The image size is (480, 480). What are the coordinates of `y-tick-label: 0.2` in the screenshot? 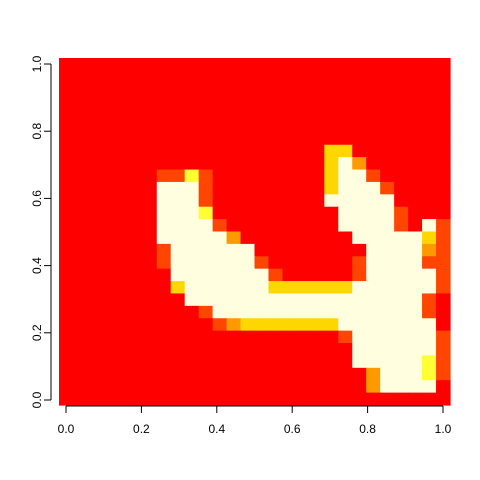 It's located at (37, 332).